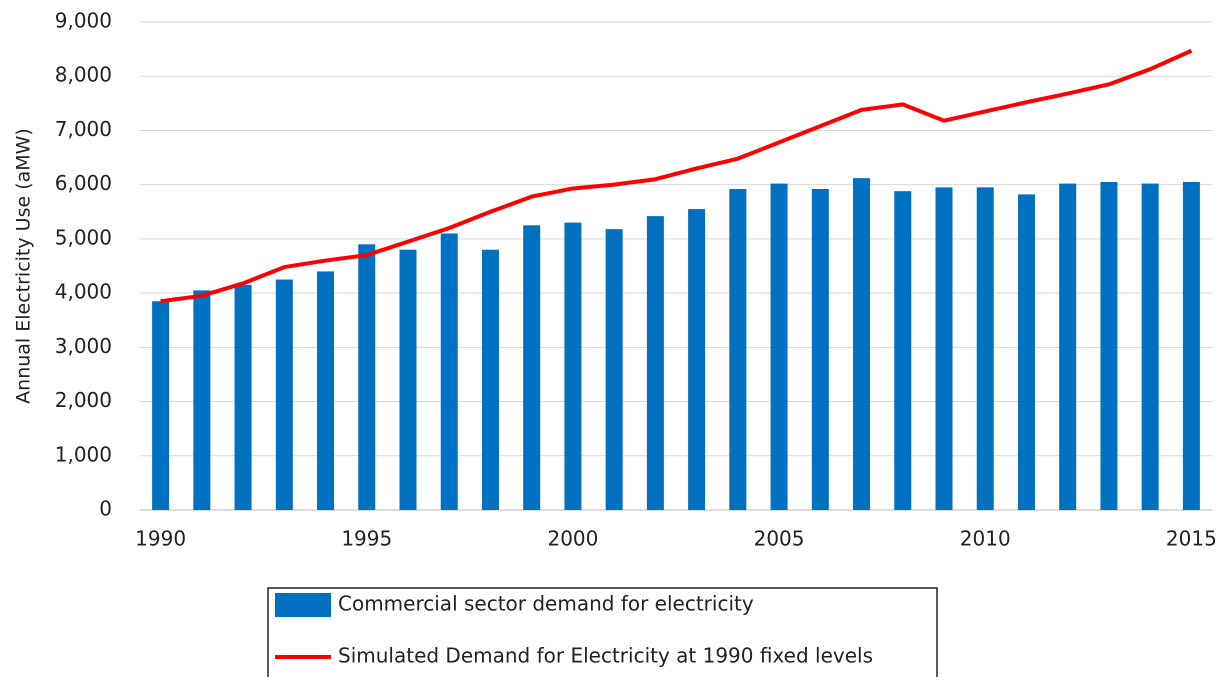 Image resolution: width=1230 pixels, height=681 pixels. Describe the element at coordinates (83, 75) in the screenshot. I see `y-tick-label: 8,000` at that location.